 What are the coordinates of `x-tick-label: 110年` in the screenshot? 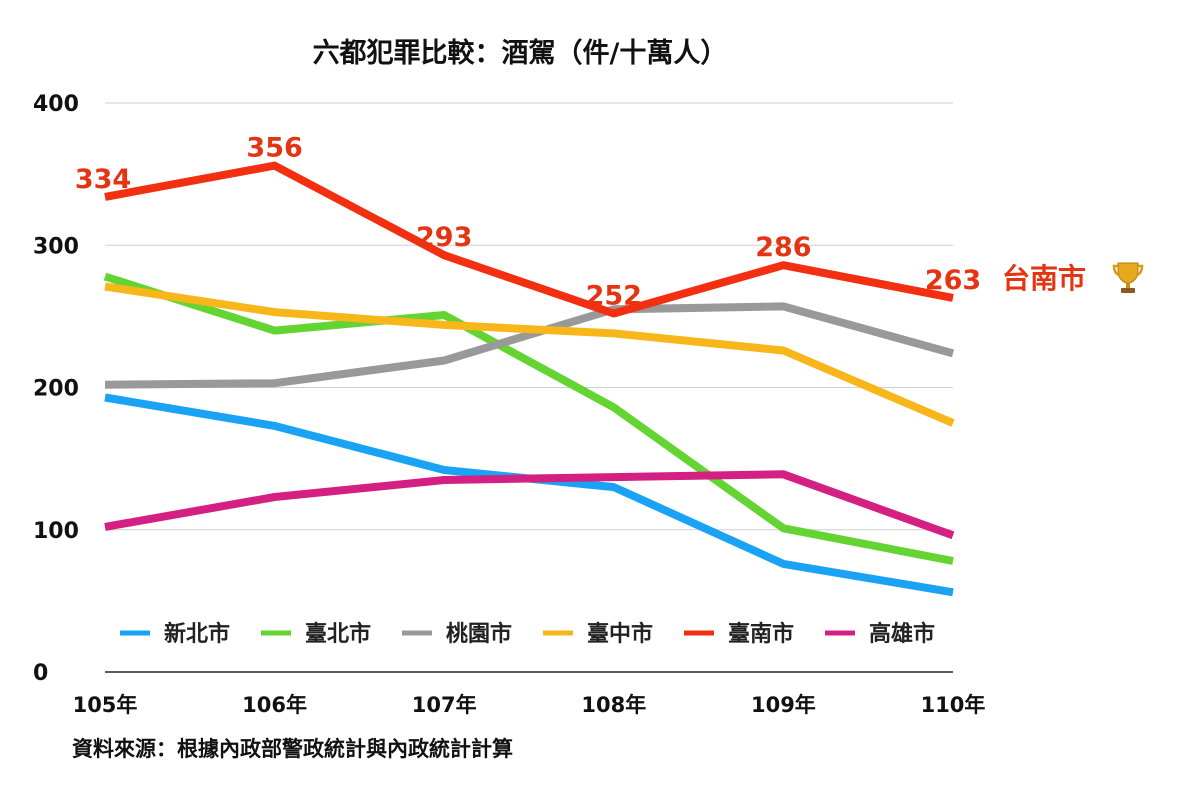 It's located at (953, 705).